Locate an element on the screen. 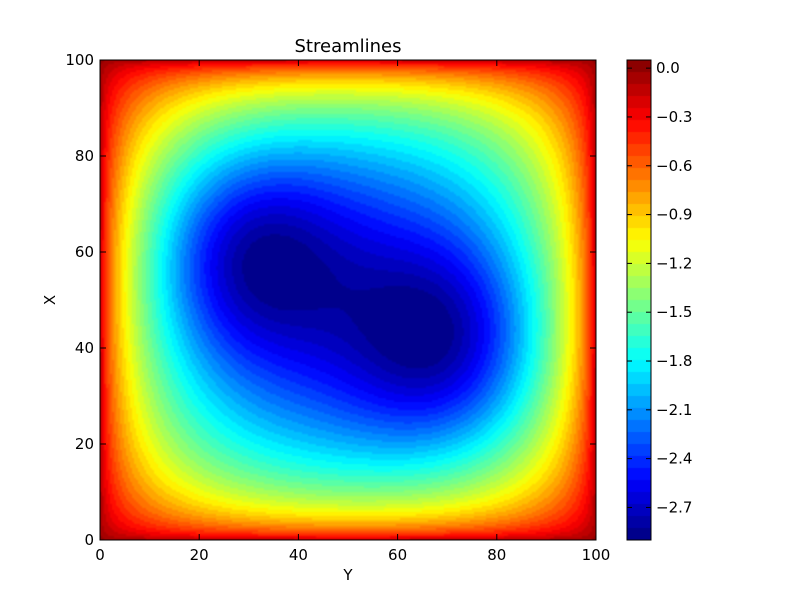 The width and height of the screenshot is (800, 600). y-tick-label: 100 is located at coordinates (79, 60).